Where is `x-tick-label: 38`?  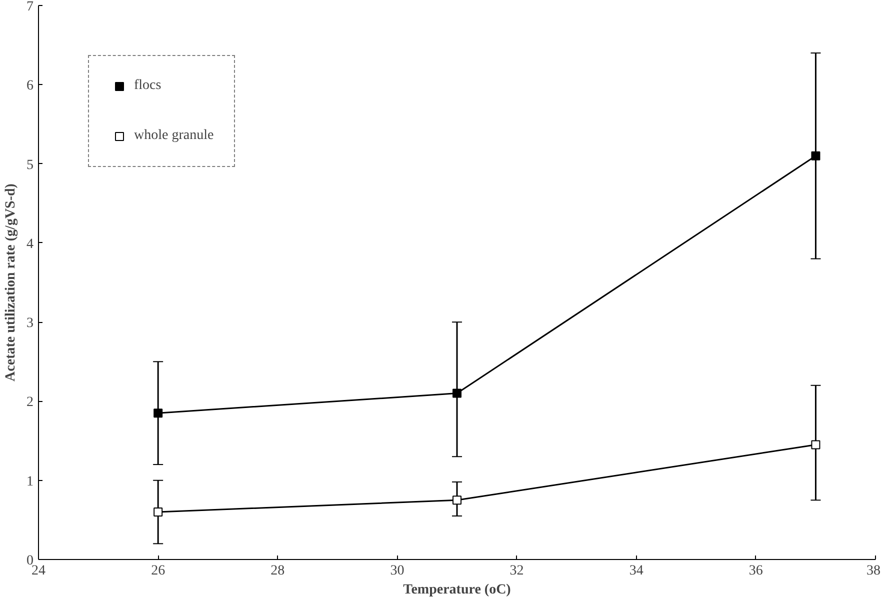 x-tick-label: 38 is located at coordinates (873, 571).